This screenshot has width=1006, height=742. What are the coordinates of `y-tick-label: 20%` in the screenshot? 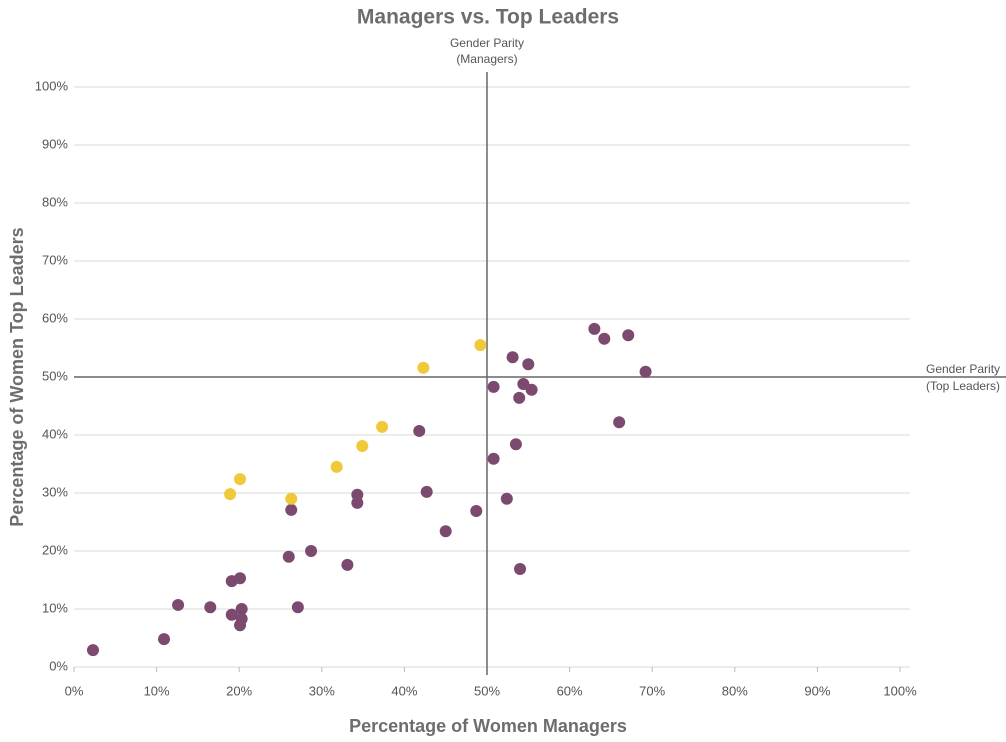 It's located at (55, 549).